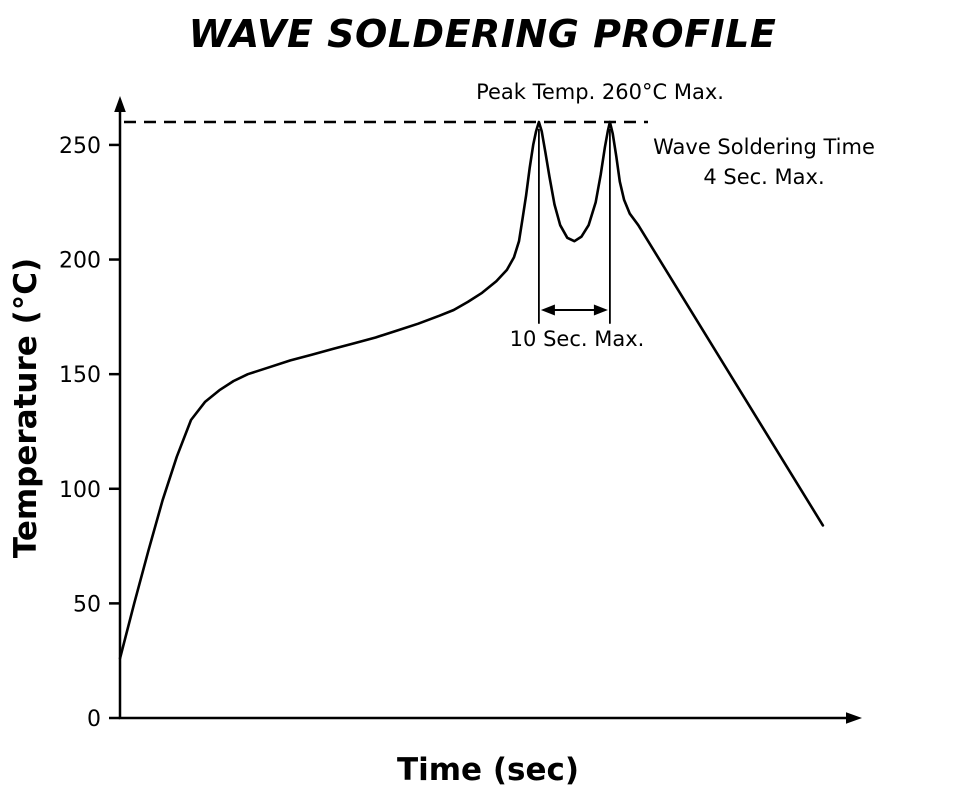  Describe the element at coordinates (80, 146) in the screenshot. I see `y-tick-label: 250` at that location.